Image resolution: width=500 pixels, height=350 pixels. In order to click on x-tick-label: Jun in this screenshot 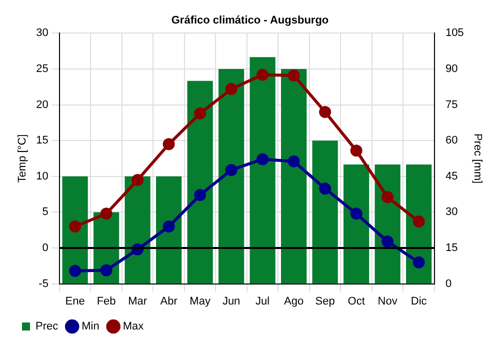, I will do `click(231, 301)`.